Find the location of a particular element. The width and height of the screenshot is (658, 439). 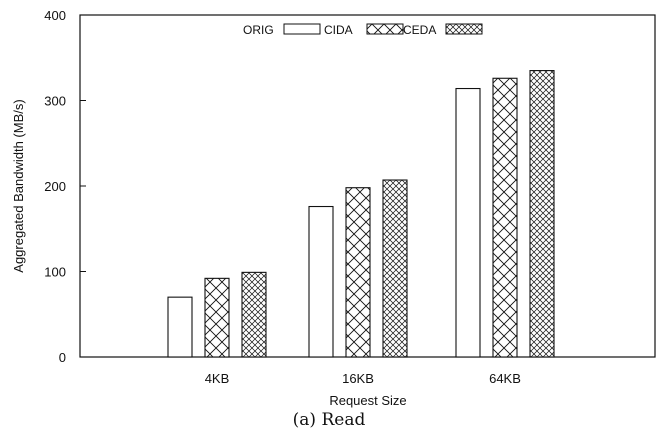

y-tick-label: 200 is located at coordinates (55, 186).